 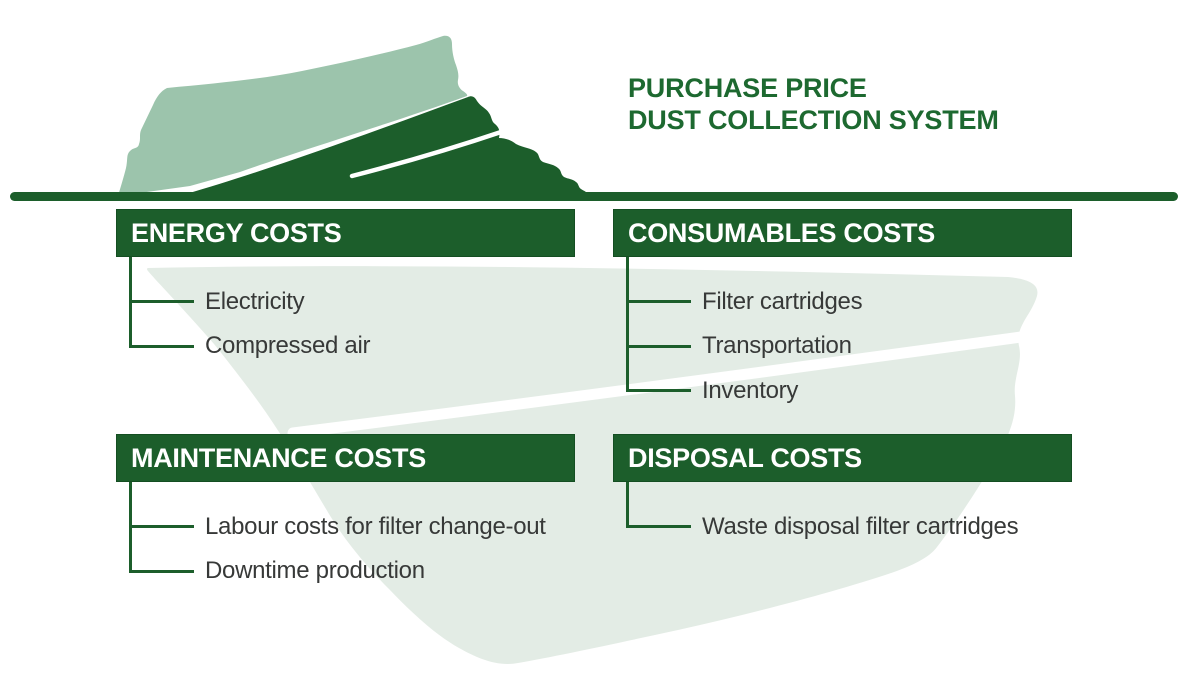 I want to click on section-header-label: DISPOSAL COSTS, so click(x=745, y=457).